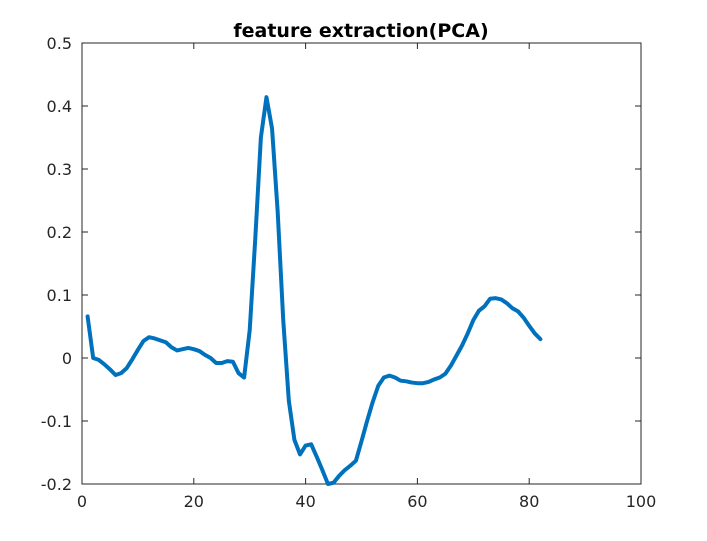  I want to click on y-tick-label: 0.1, so click(59, 295).